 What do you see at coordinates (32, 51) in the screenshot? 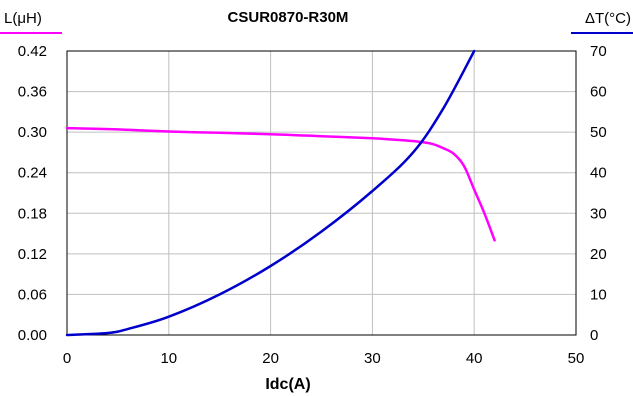
I see `y-left-tick-label: 0.42` at bounding box center [32, 51].